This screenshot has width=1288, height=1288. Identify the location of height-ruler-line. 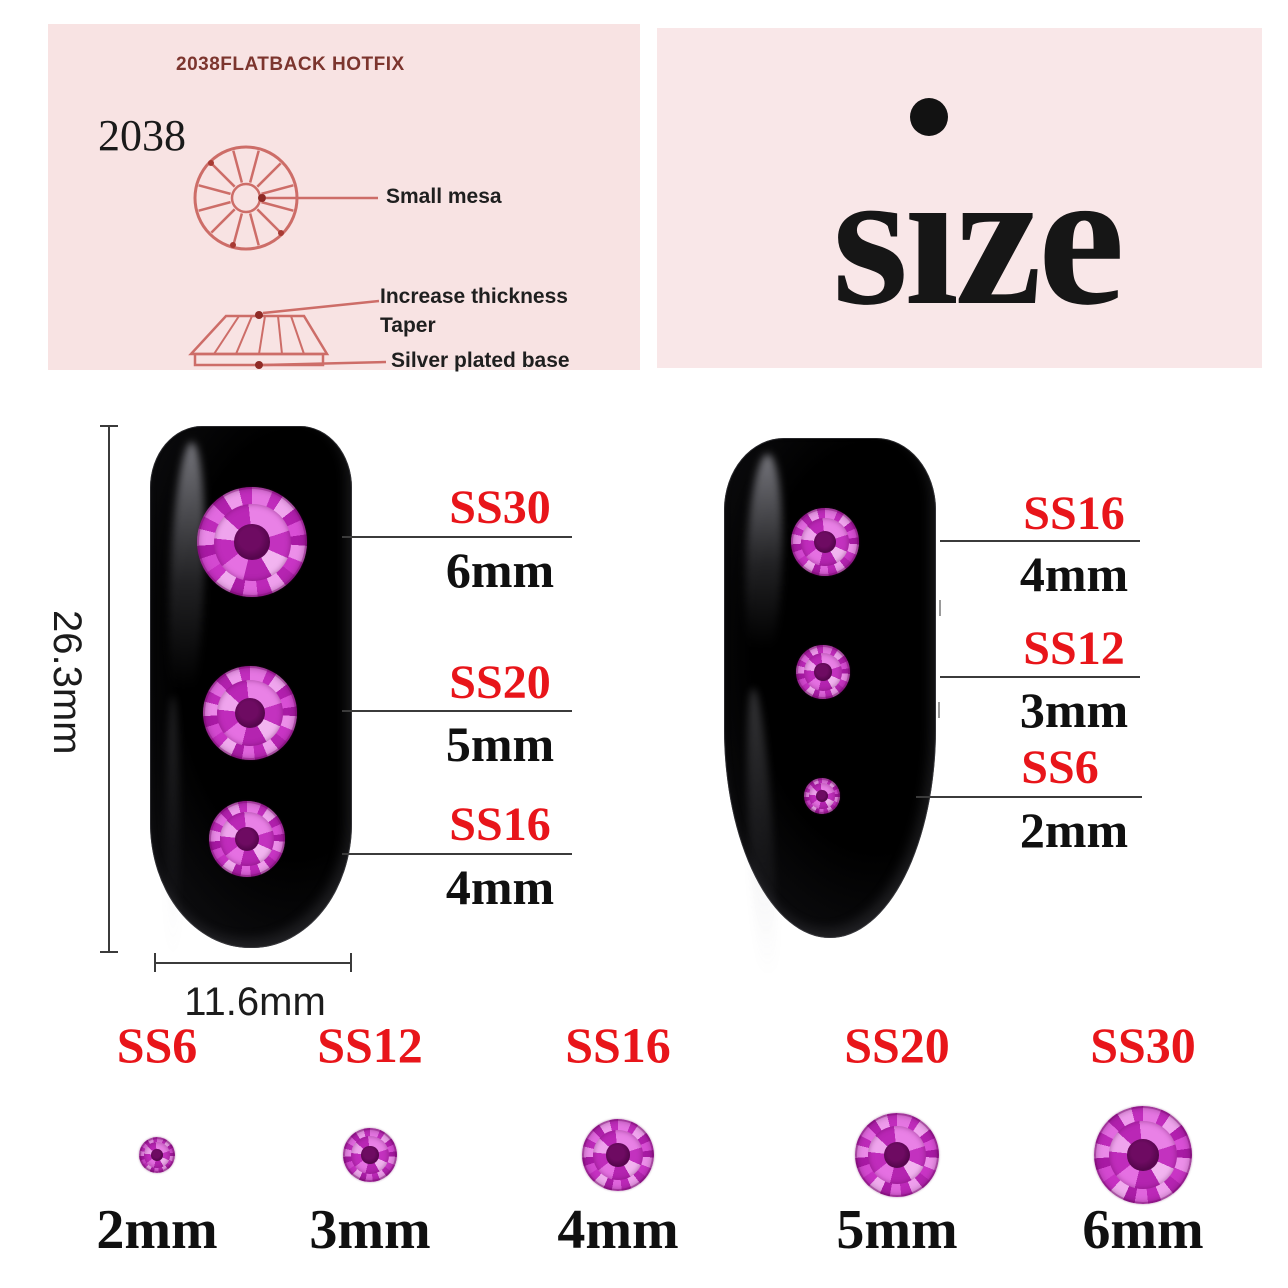
(109, 689).